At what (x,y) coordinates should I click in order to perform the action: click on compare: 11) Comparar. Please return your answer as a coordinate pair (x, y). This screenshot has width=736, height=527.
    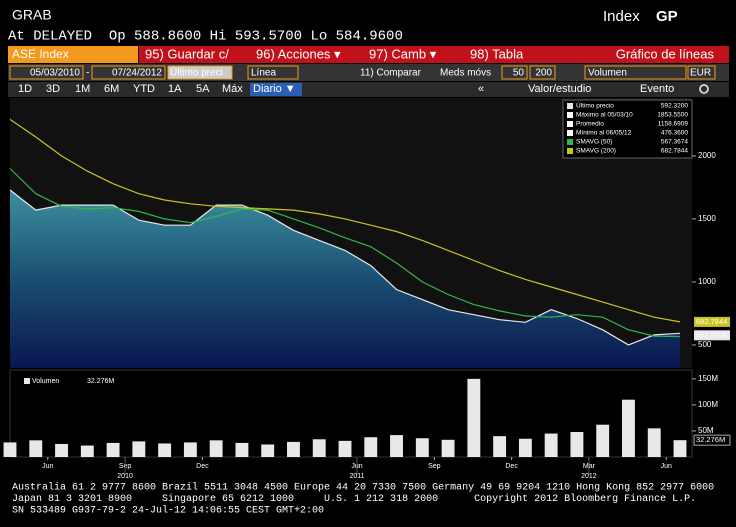
    Looking at the image, I should click on (391, 73).